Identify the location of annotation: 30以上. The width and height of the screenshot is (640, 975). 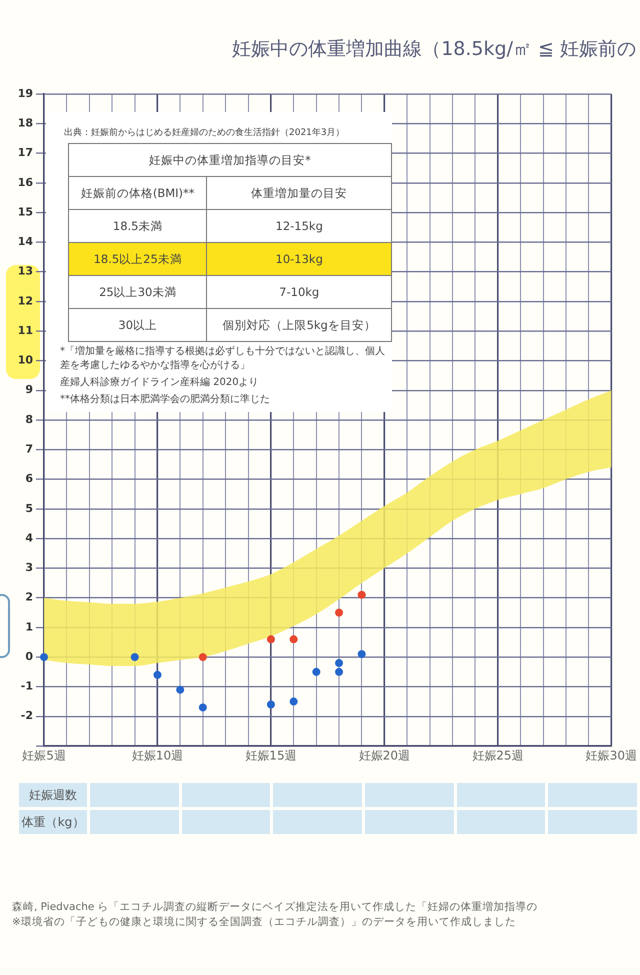
(137, 325).